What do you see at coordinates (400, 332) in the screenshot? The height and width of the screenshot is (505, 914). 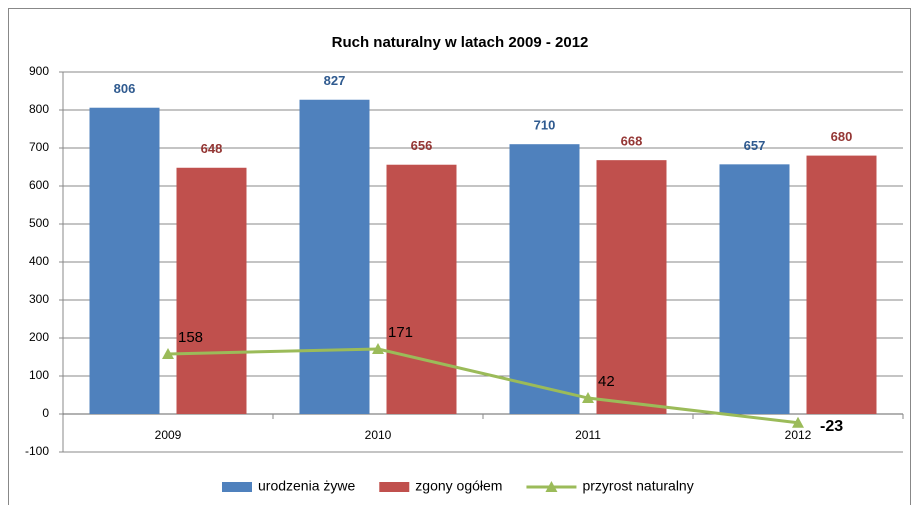 I see `line-value-label: 171` at bounding box center [400, 332].